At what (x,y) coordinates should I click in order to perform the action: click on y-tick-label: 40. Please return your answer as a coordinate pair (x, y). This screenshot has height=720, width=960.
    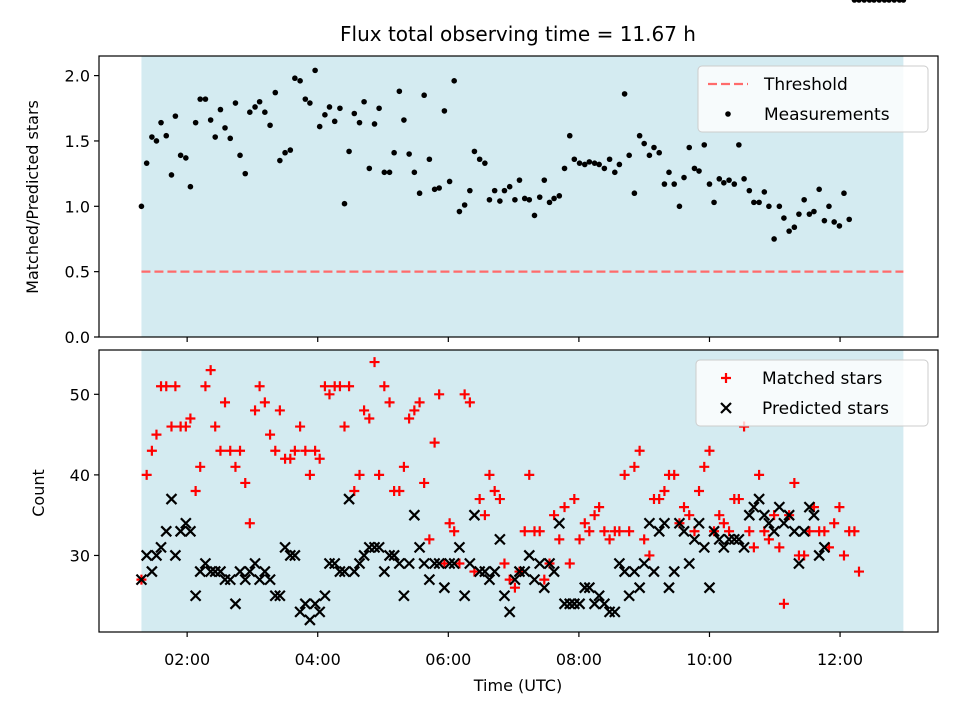
    Looking at the image, I should click on (80, 475).